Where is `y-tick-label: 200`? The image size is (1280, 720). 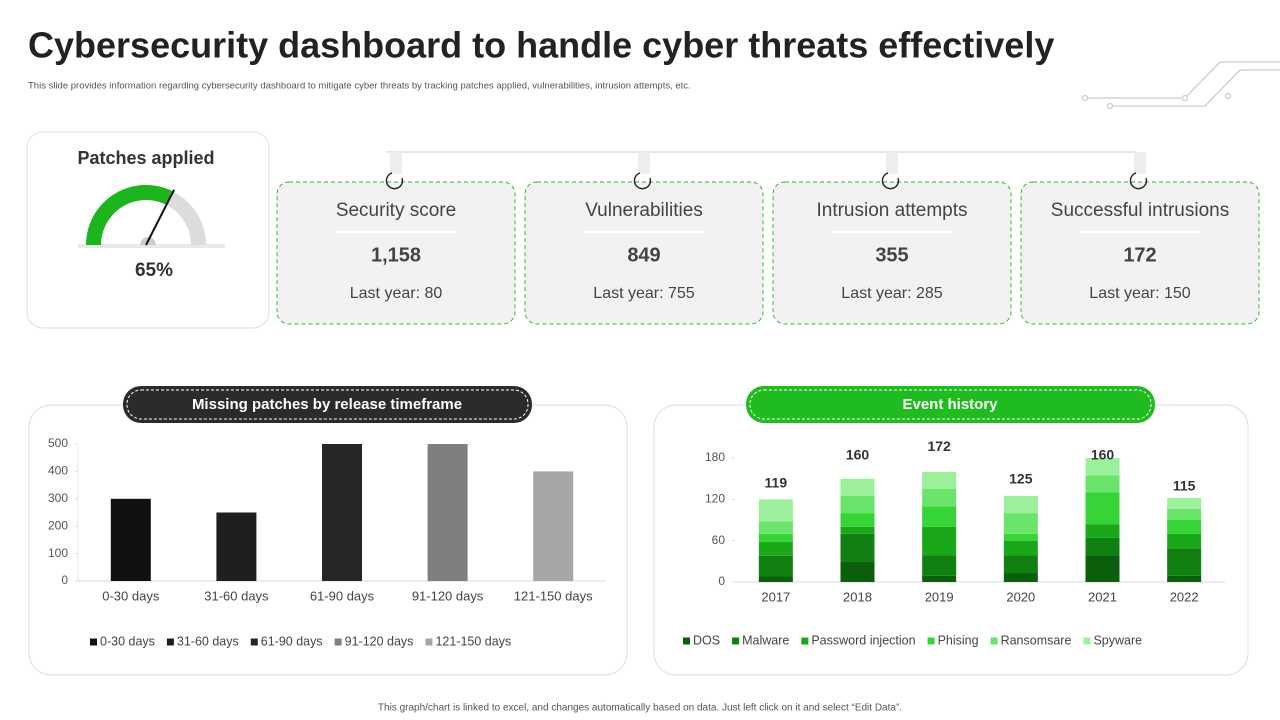
y-tick-label: 200 is located at coordinates (58, 525).